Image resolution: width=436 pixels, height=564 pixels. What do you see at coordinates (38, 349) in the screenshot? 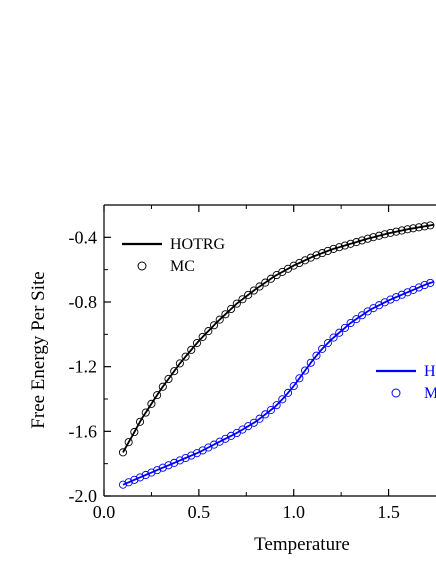
I see `y-axis-title: Free Energy Per Site` at bounding box center [38, 349].